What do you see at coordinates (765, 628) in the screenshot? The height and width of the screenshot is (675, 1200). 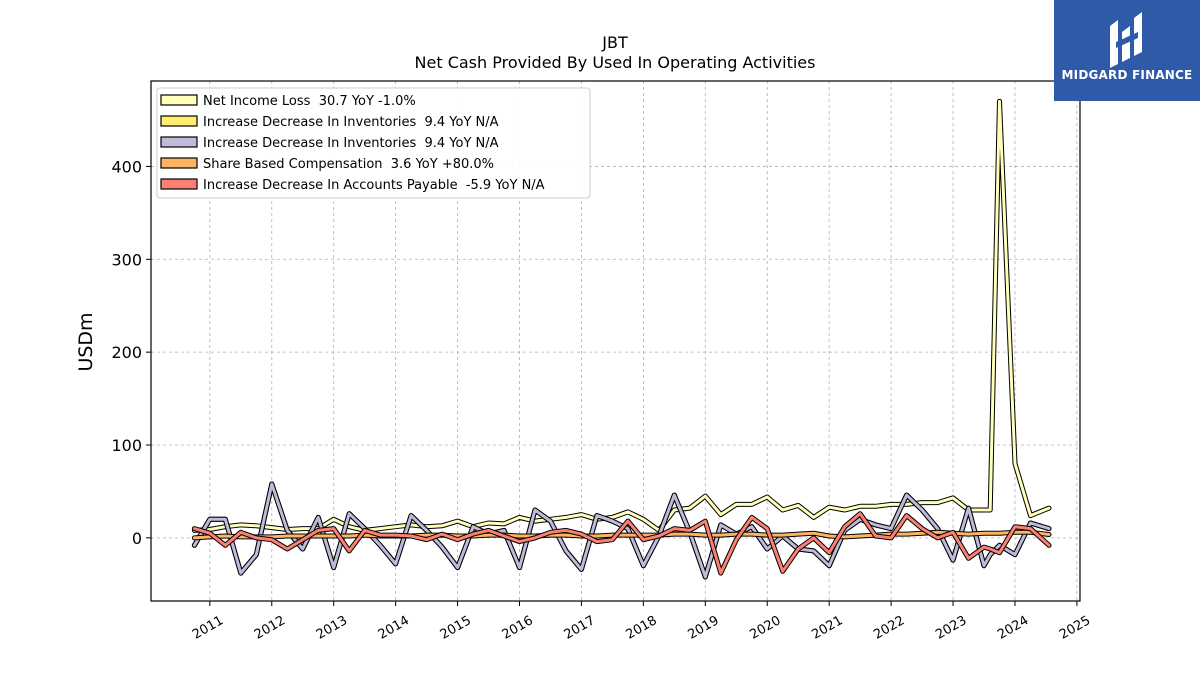 I see `x-tick-label: 2020` at bounding box center [765, 628].